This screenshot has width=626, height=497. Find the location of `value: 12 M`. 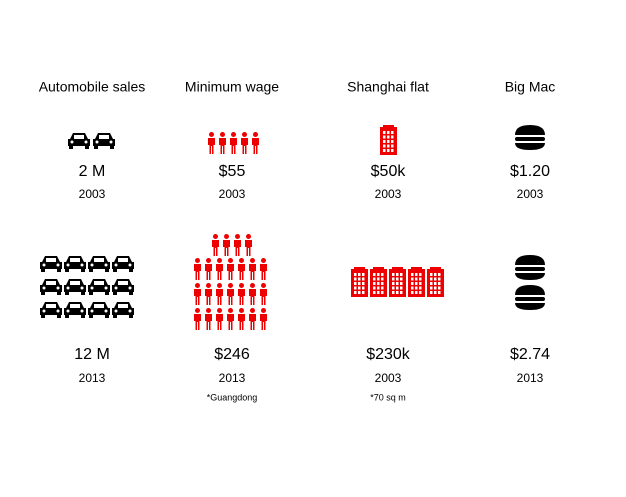

value: 12 M is located at coordinates (92, 354).